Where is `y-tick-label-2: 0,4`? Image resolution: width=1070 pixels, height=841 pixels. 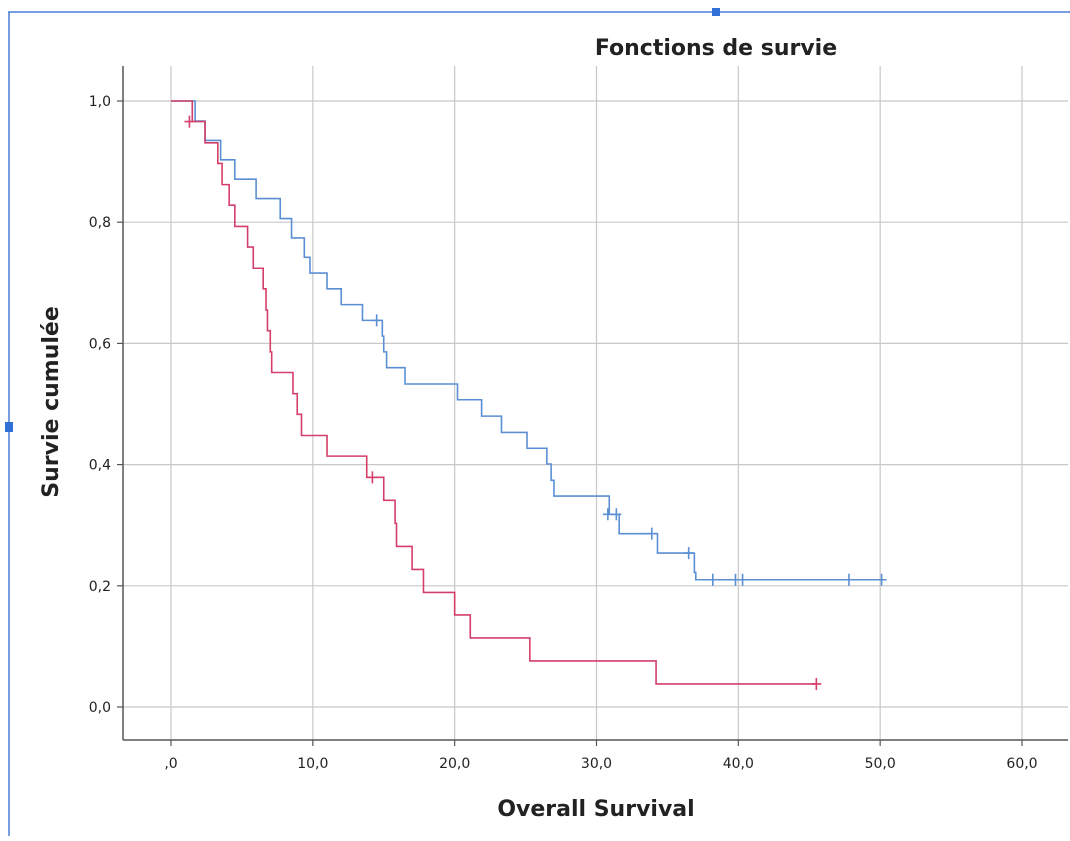 y-tick-label-2: 0,4 is located at coordinates (100, 466).